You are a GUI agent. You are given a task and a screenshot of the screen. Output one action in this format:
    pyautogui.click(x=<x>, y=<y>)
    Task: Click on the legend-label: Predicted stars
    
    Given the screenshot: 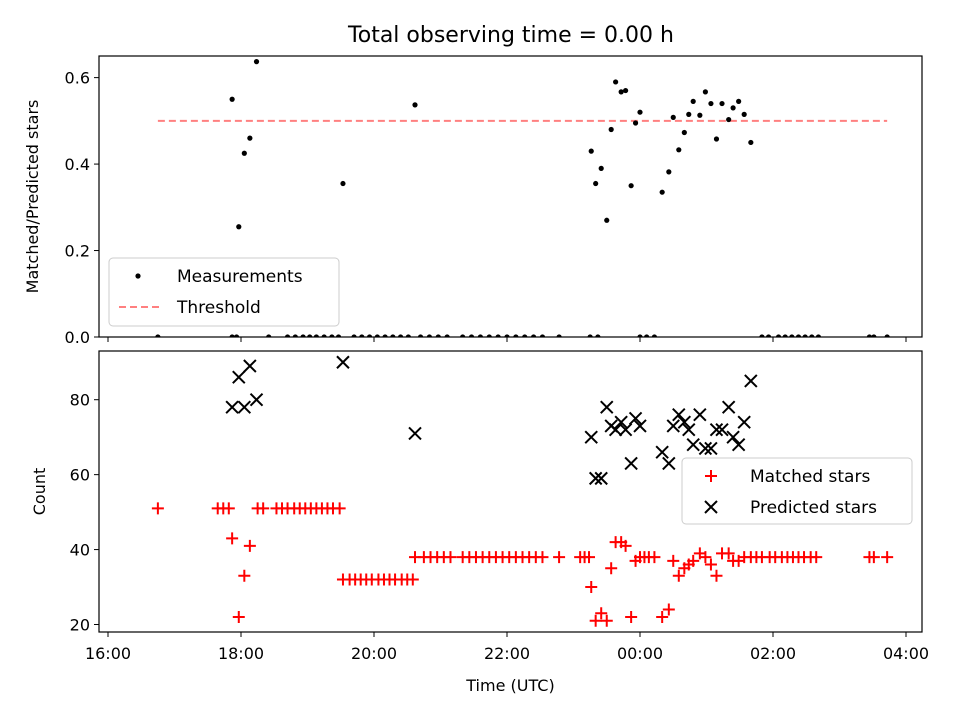 What is the action you would take?
    pyautogui.click(x=813, y=508)
    